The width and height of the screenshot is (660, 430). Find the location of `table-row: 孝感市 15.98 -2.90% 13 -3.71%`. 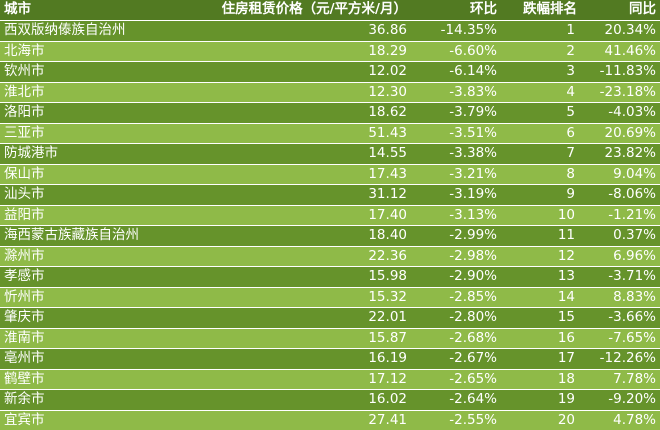

table-row: 孝感市 15.98 -2.90% 13 -3.71% is located at coordinates (330, 277).